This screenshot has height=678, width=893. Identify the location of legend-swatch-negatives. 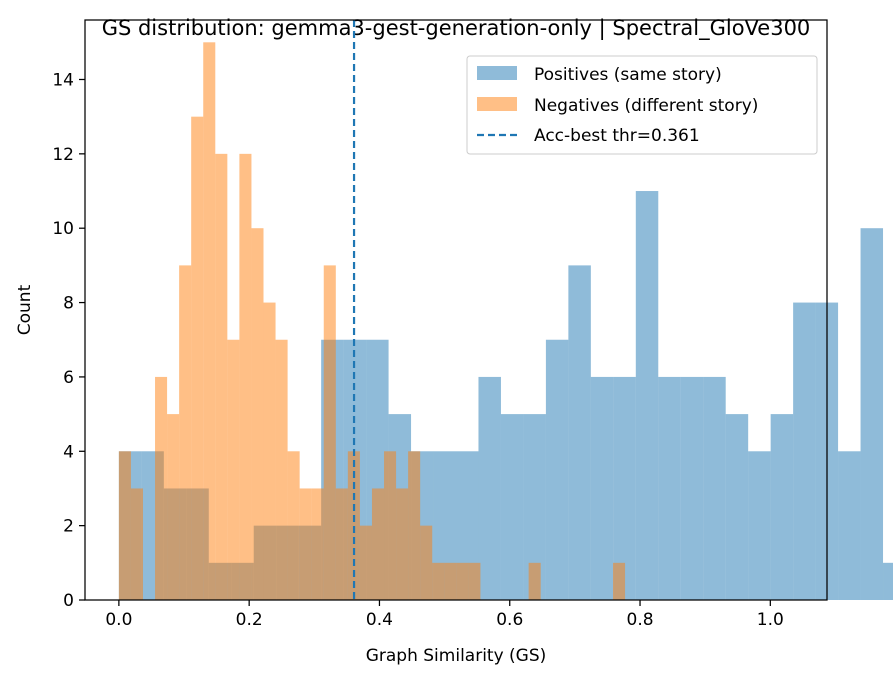
(497, 104).